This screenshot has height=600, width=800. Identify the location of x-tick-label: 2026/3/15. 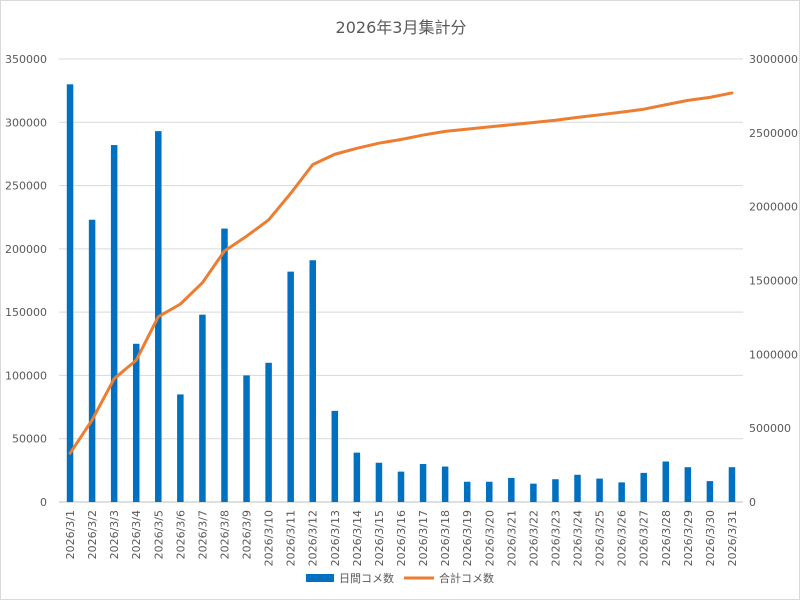
(379, 538).